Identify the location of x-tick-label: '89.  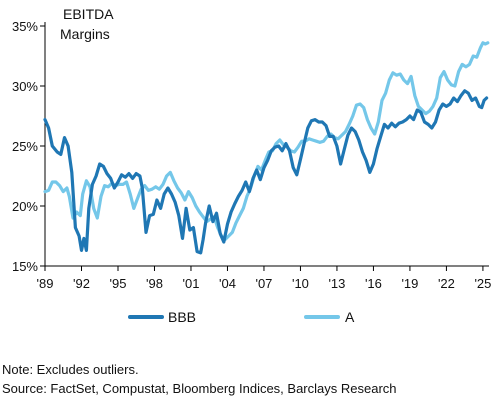
(45, 283).